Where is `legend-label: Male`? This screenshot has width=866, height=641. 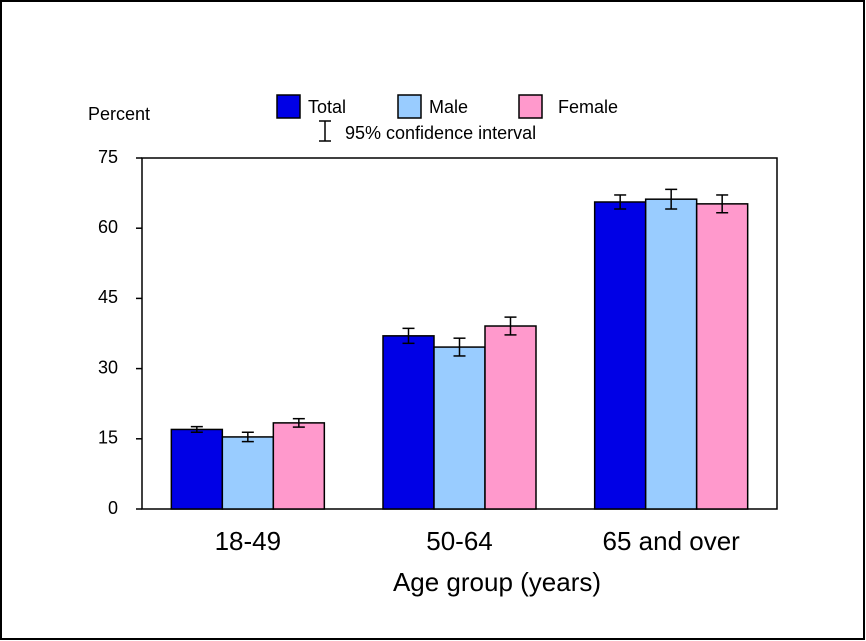 legend-label: Male is located at coordinates (448, 107).